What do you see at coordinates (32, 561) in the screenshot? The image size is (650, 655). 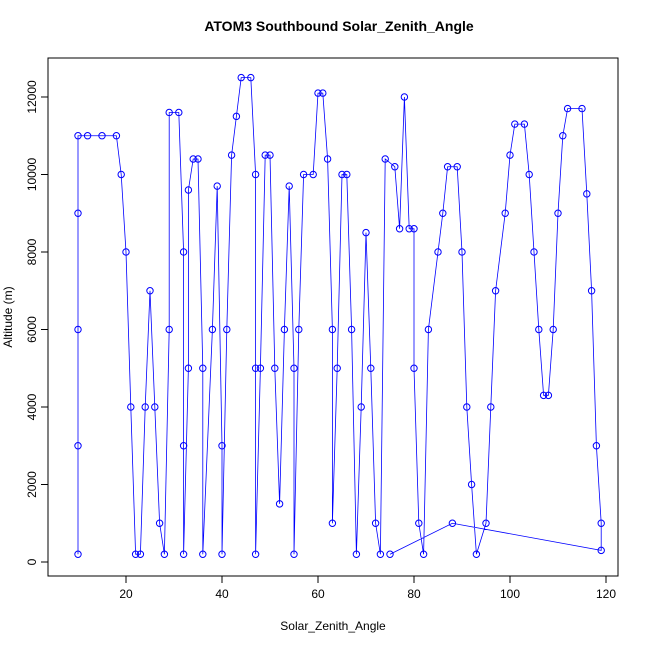 I see `y-tick-label: 0` at bounding box center [32, 561].